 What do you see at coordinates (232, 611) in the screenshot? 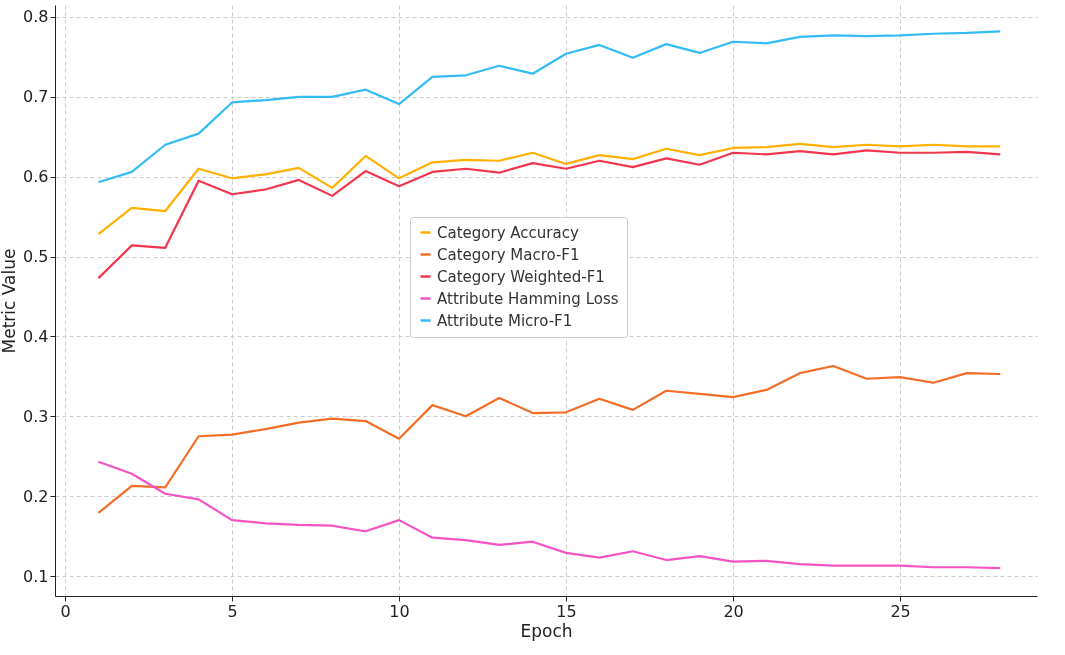
I see `x-tick-label: 5` at bounding box center [232, 611].